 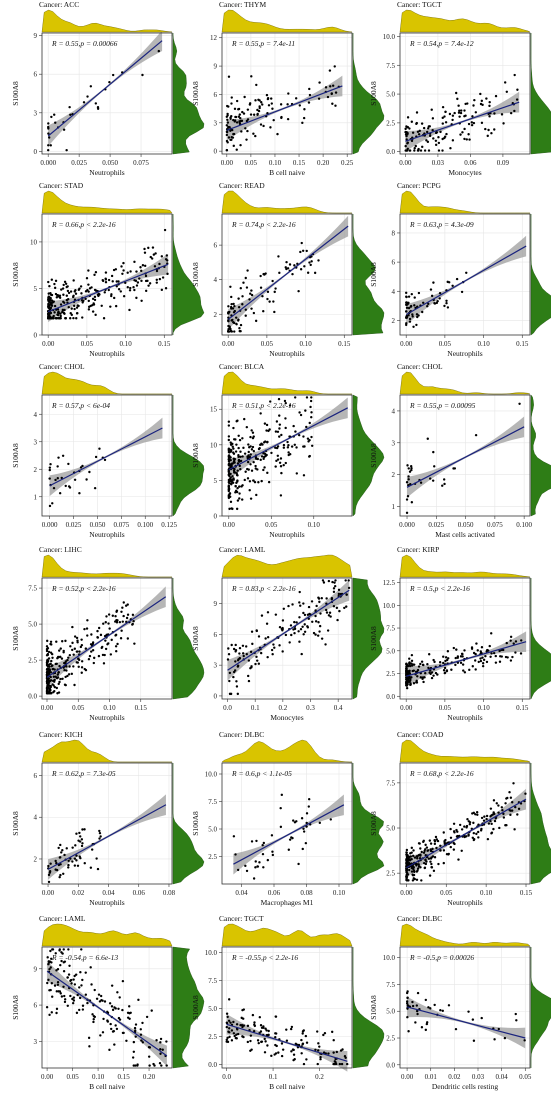 I want to click on x-axis-title: Monocytes, so click(x=286, y=717).